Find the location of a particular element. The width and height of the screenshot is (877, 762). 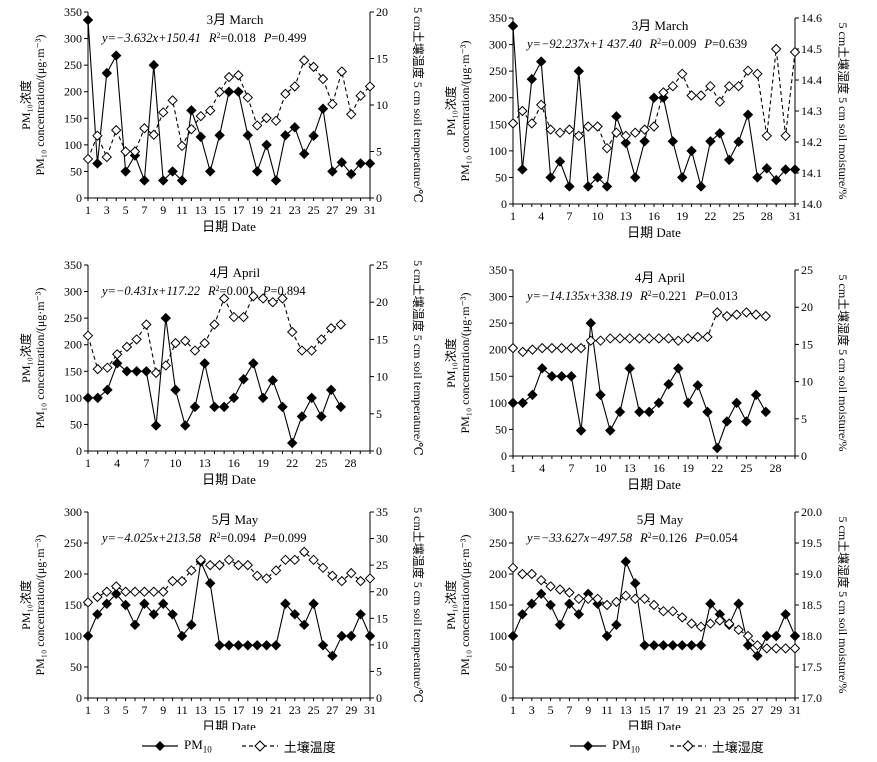

y-tick-label-left: 300 is located at coordinates (73, 39).